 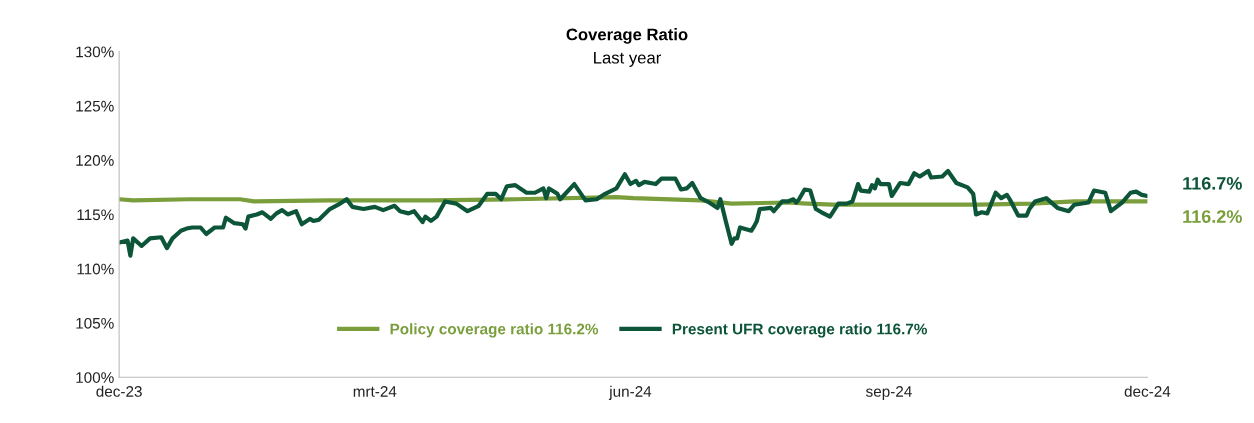 What do you see at coordinates (95, 377) in the screenshot?
I see `y-tick-label: 100%` at bounding box center [95, 377].